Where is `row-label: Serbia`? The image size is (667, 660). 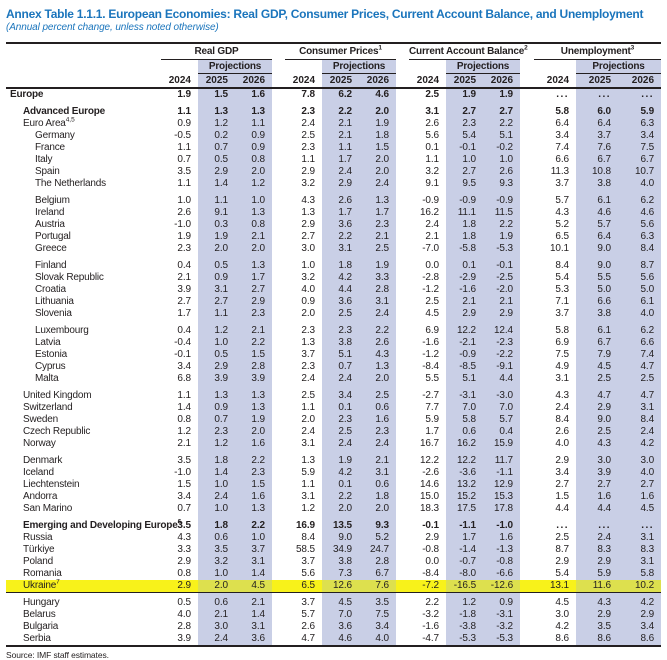 row-label: Serbia is located at coordinates (77, 640).